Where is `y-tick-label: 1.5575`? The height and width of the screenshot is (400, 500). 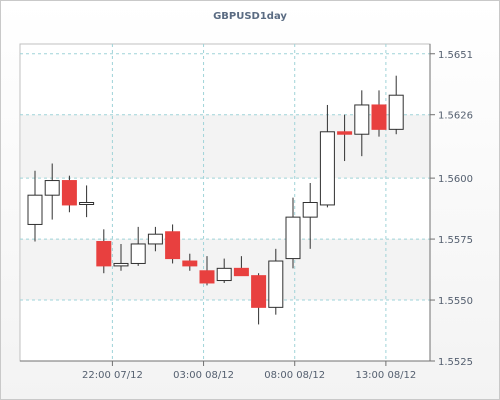 y-tick-label: 1.5575 is located at coordinates (455, 240).